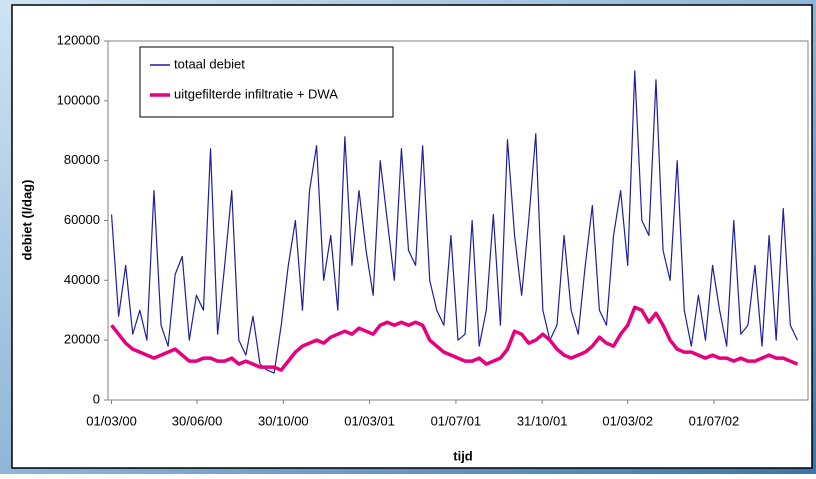  What do you see at coordinates (82, 159) in the screenshot?
I see `y-tick-label: 80000` at bounding box center [82, 159].